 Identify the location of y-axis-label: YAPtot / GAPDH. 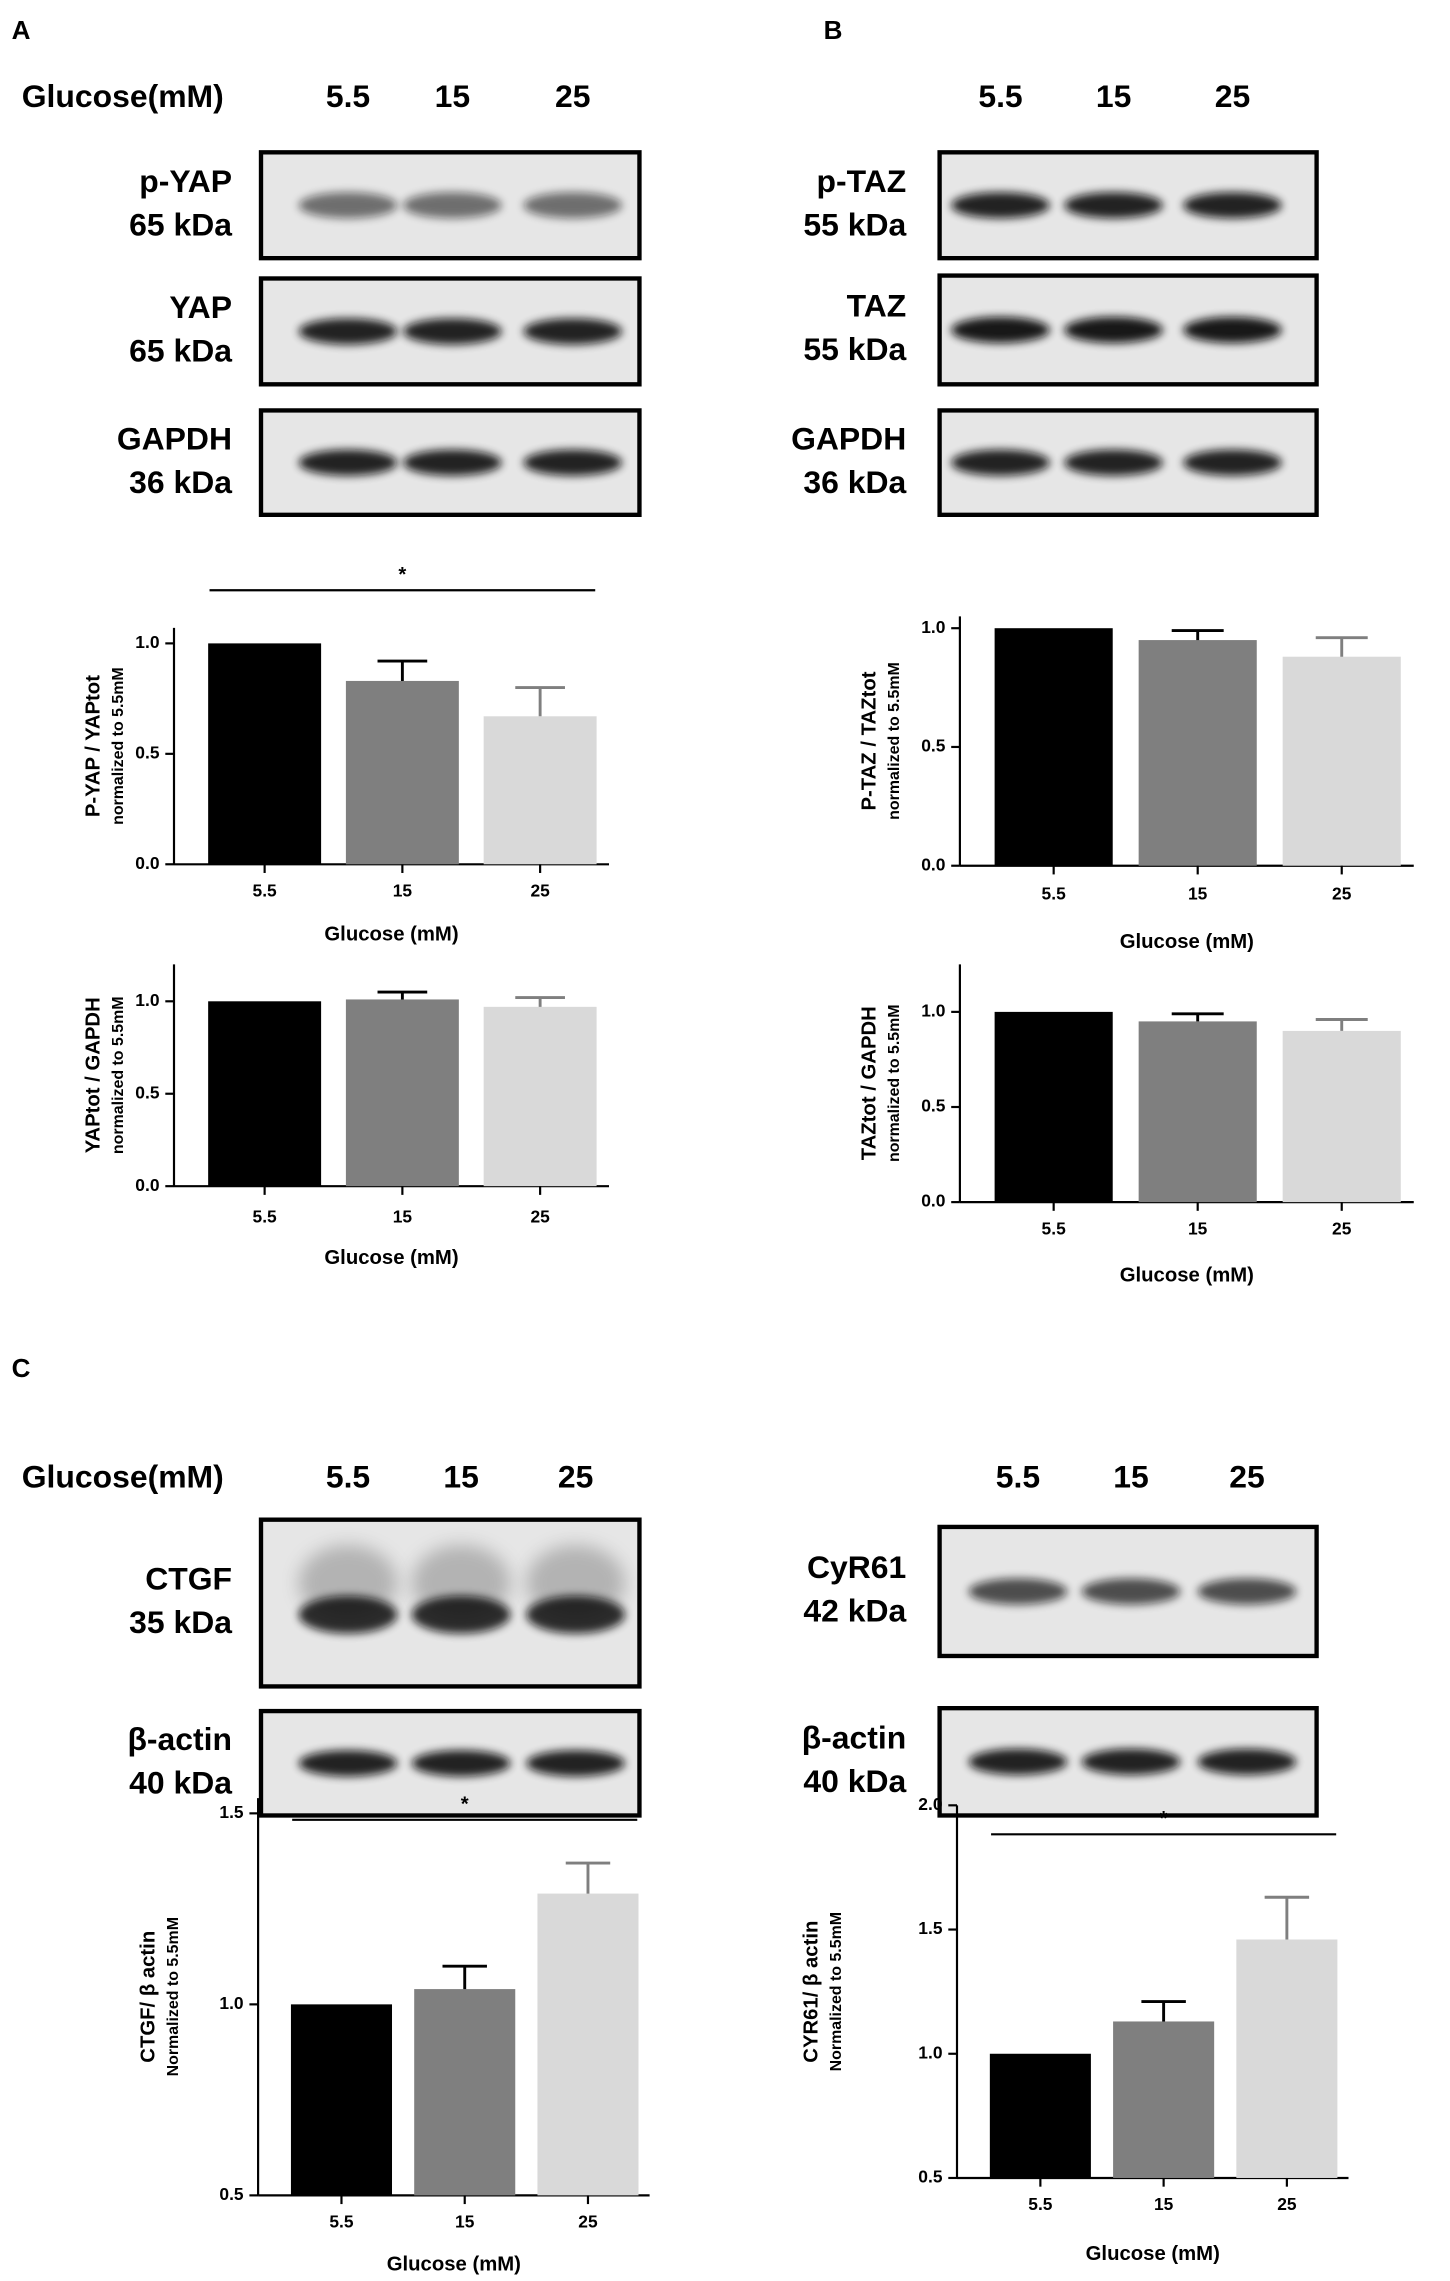
(94, 1075).